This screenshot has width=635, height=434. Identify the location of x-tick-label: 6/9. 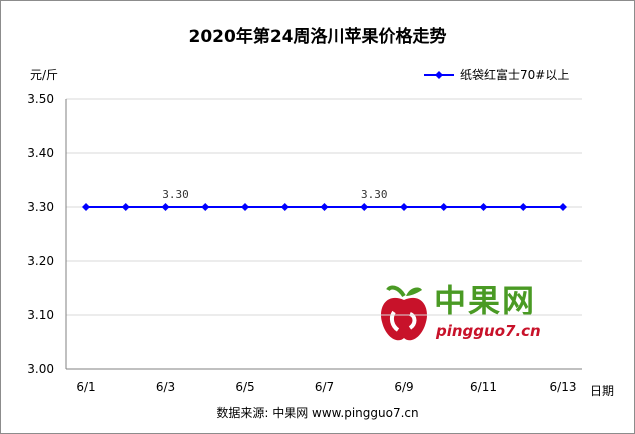
(403, 387).